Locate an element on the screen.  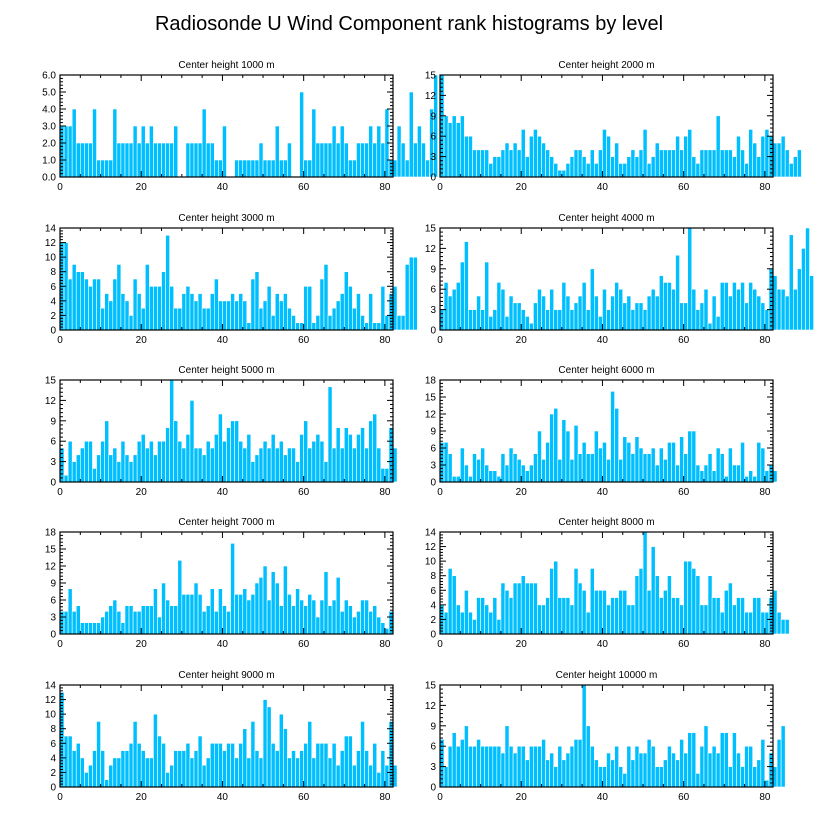
y-tick-label: 4.0 is located at coordinates (49, 110).